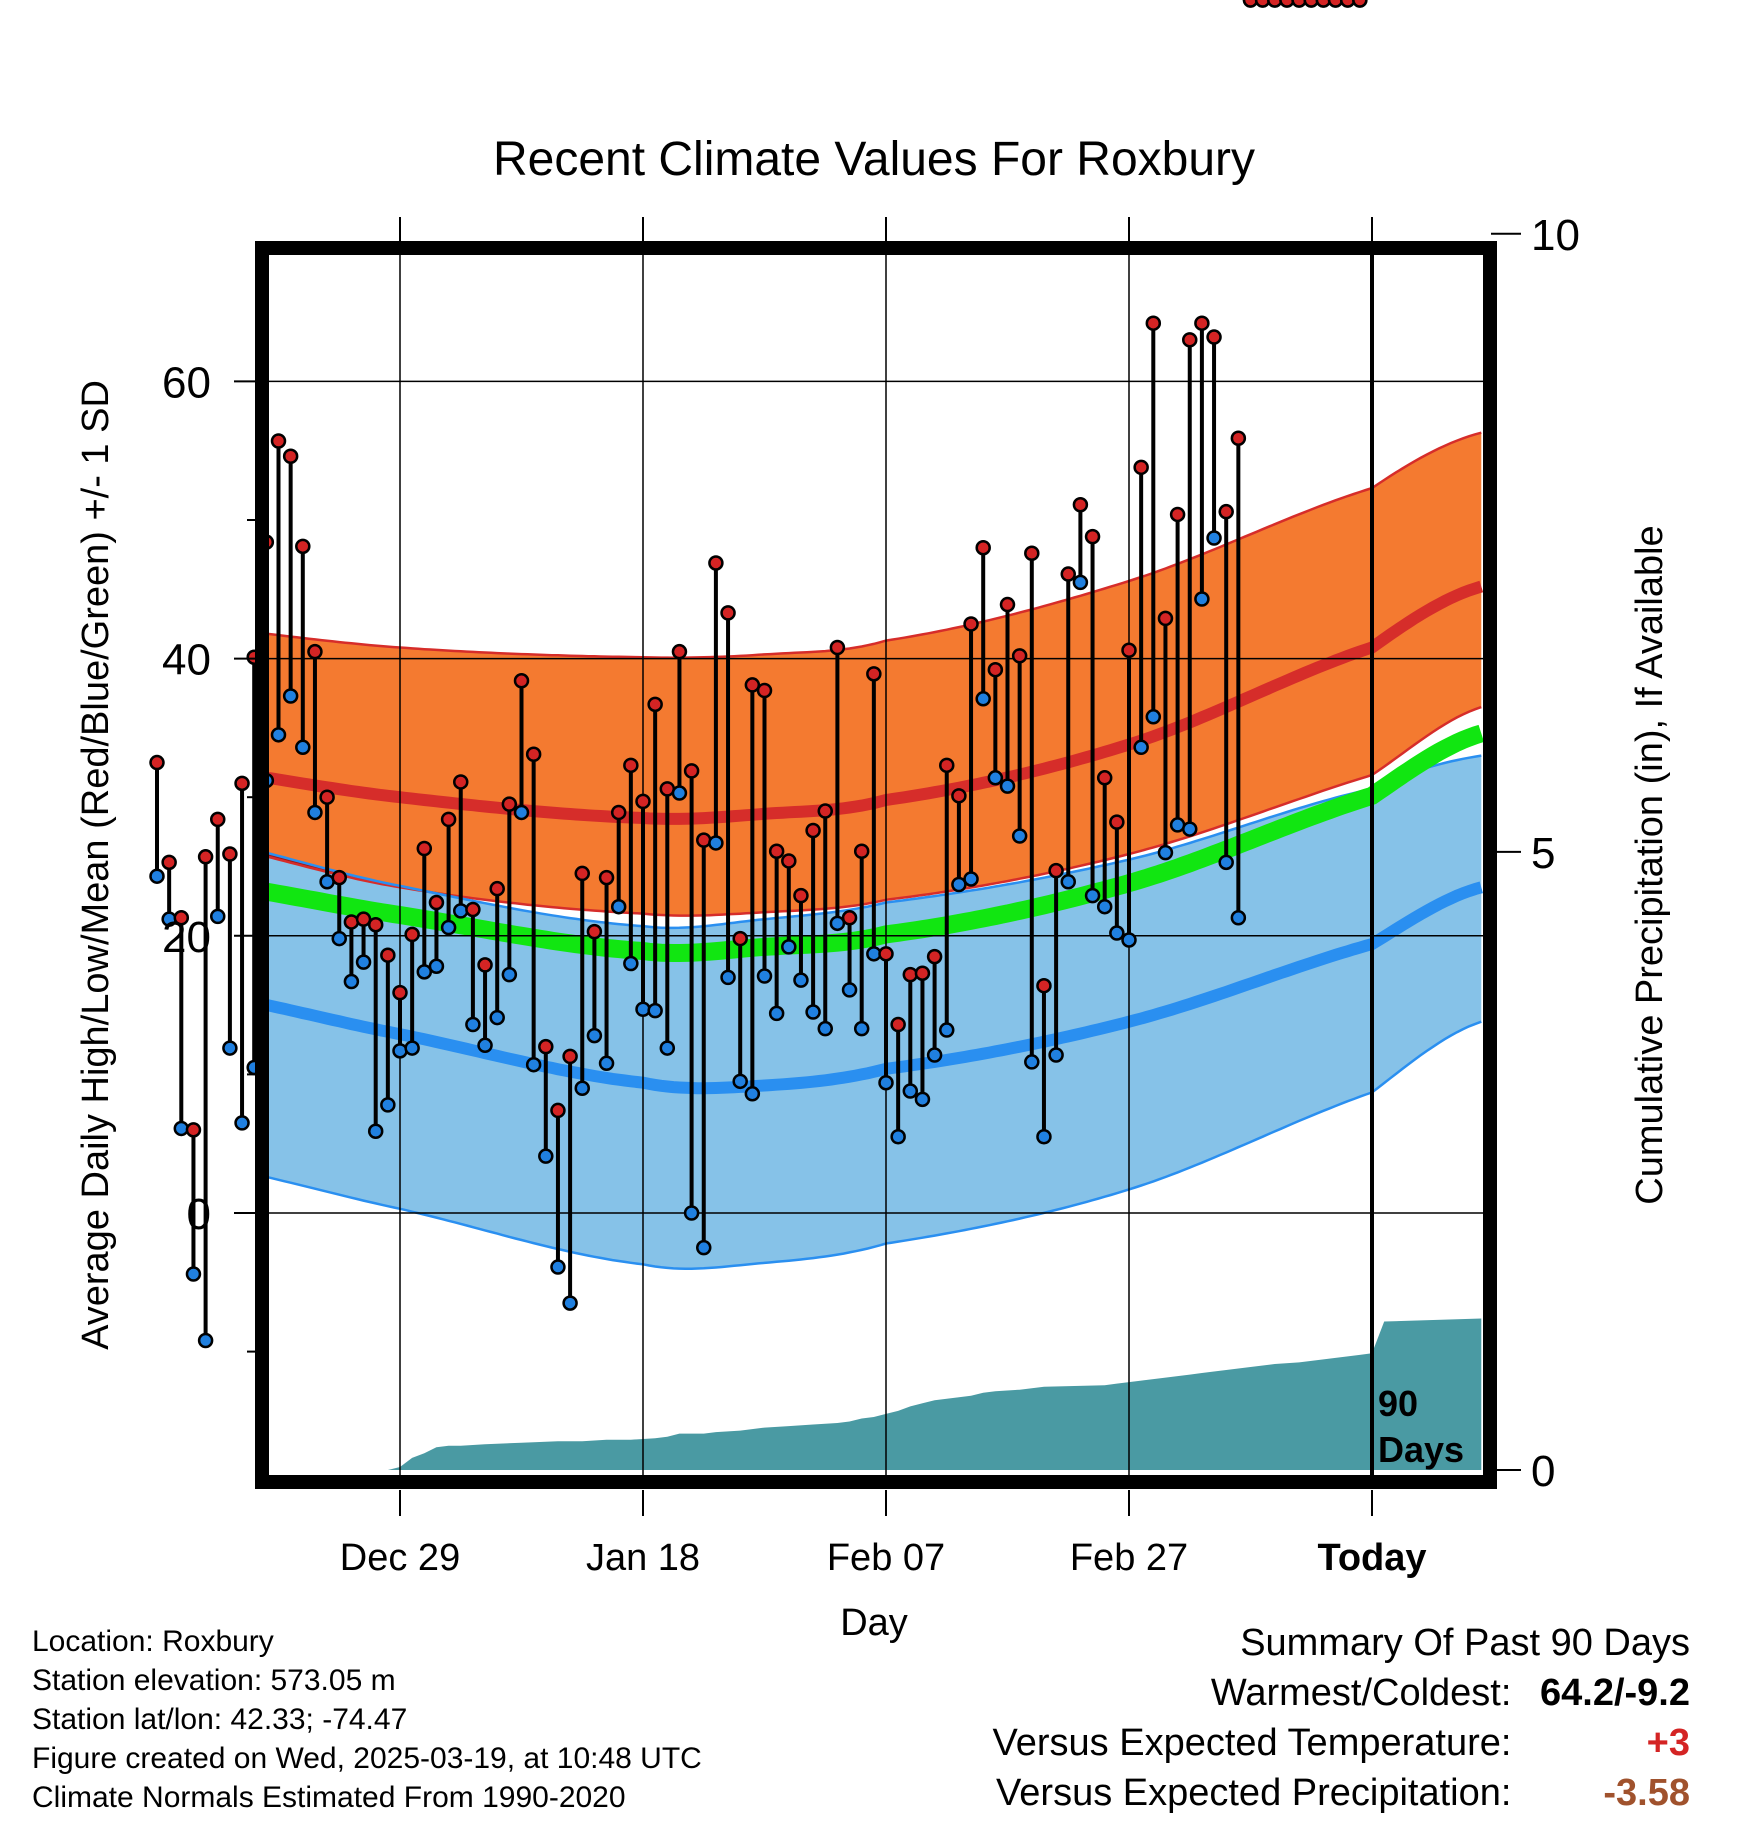  I want to click on x-tick-label: Jan 18, so click(643, 1558).